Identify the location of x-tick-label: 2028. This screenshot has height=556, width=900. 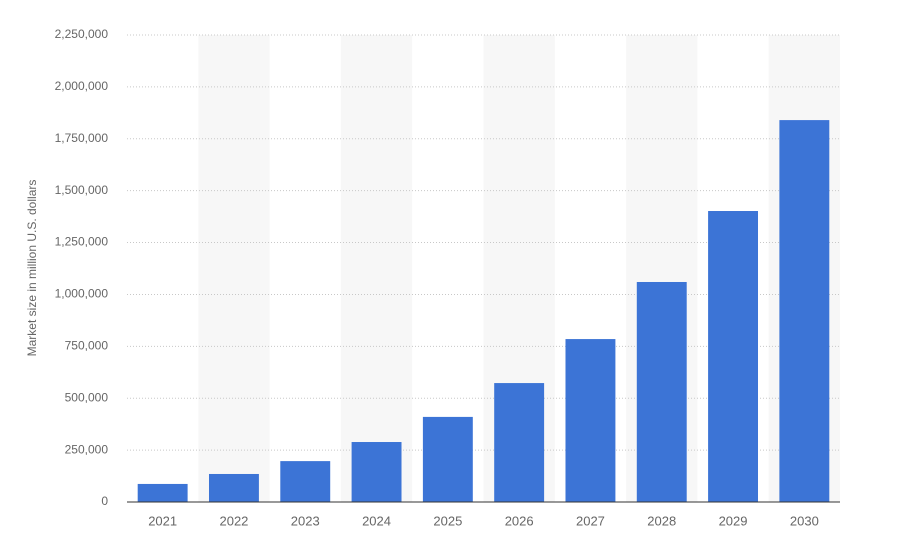
(661, 520).